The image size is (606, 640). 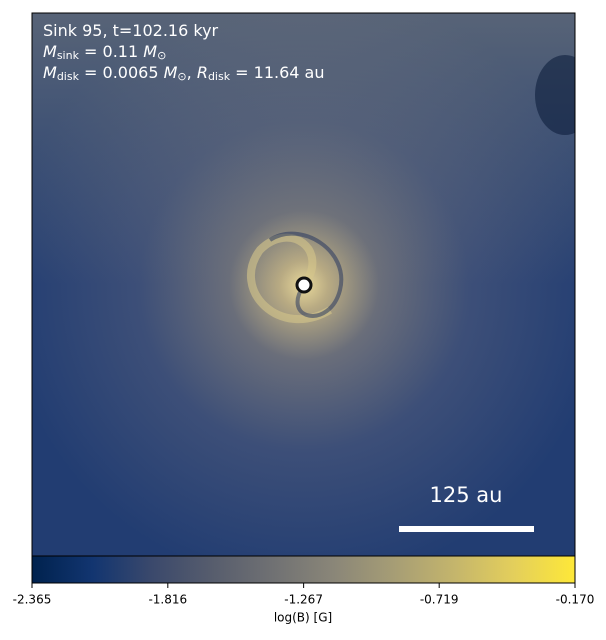 I want to click on annotation: Msink = 0.11 M⊙, so click(x=104, y=52).